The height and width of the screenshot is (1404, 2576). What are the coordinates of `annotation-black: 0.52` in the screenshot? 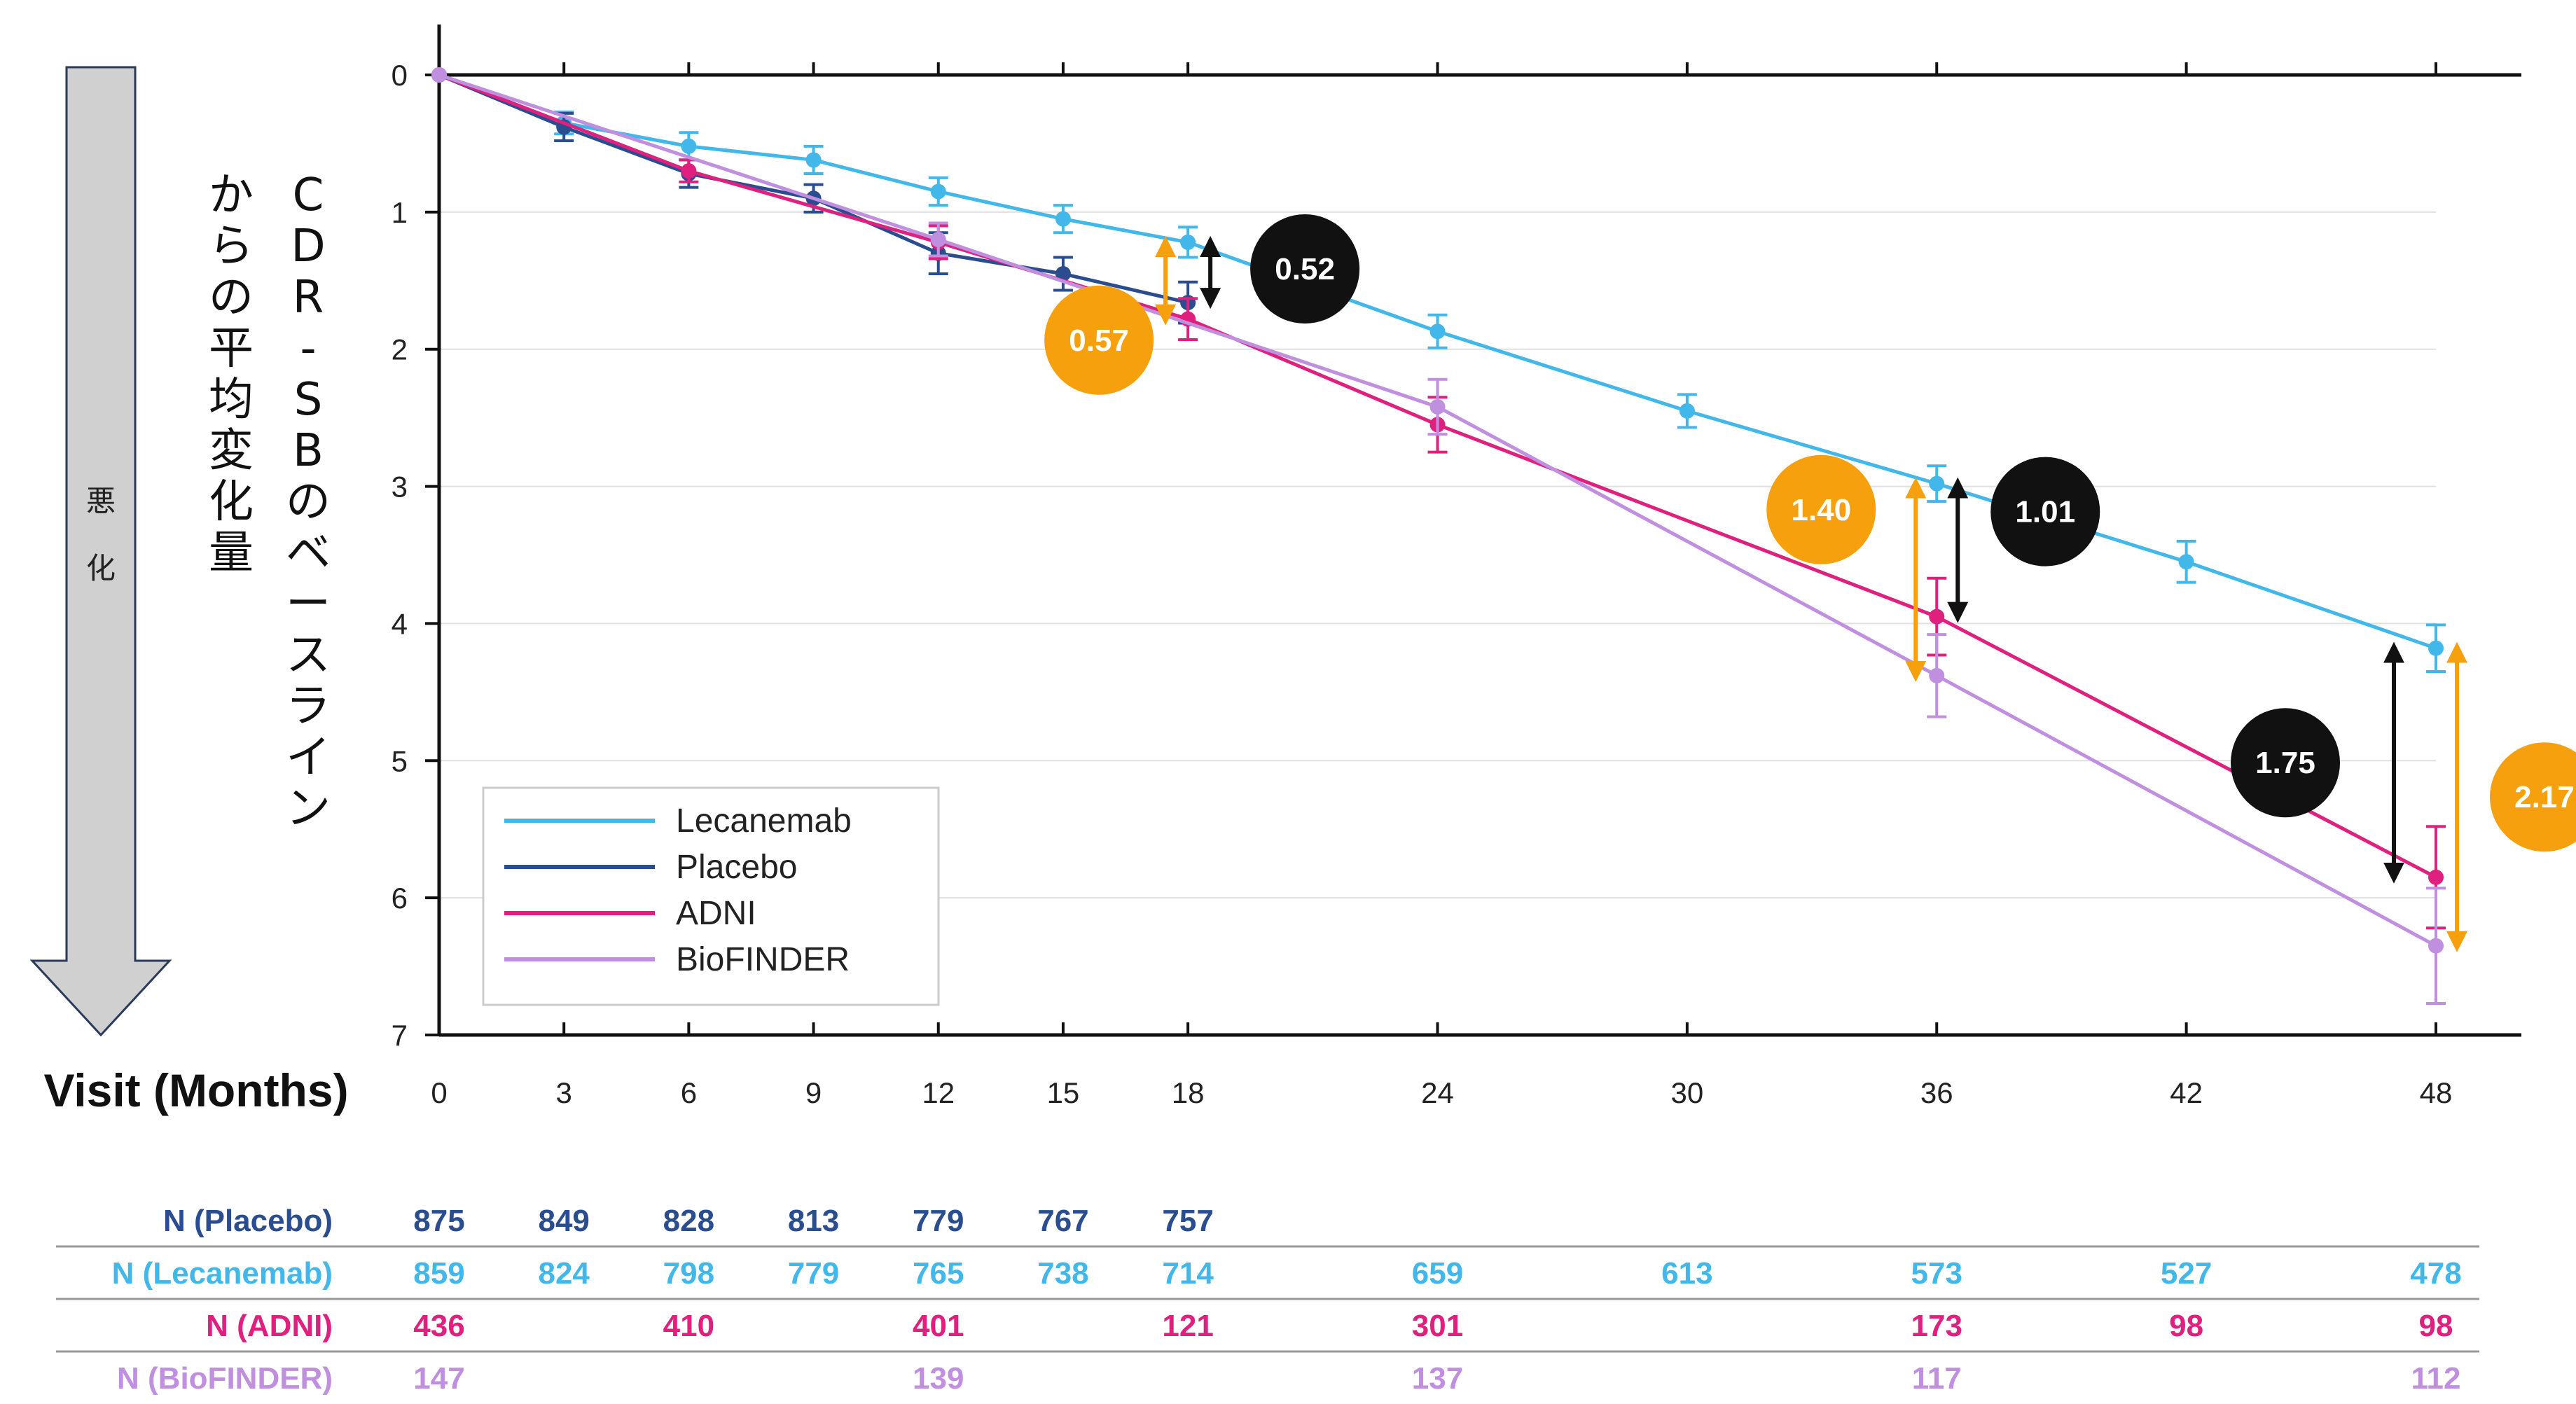 It's located at (1280, 269).